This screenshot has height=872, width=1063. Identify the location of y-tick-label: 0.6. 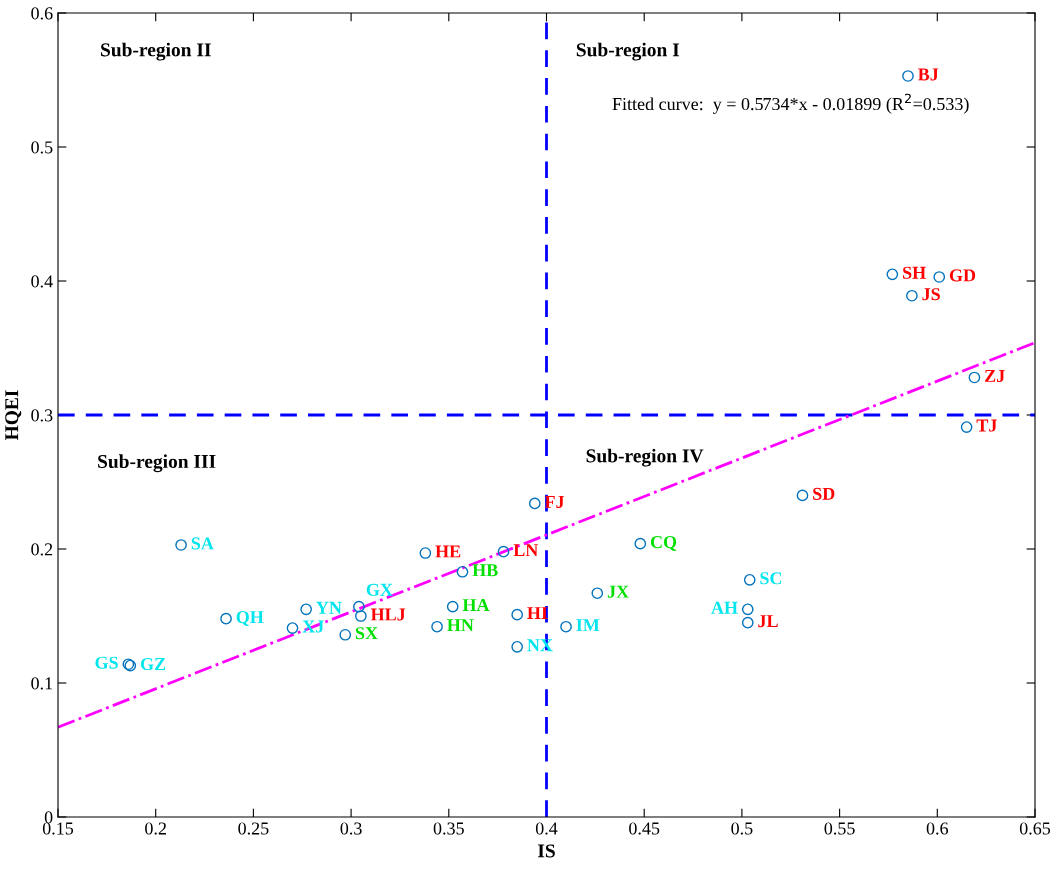
(42, 13).